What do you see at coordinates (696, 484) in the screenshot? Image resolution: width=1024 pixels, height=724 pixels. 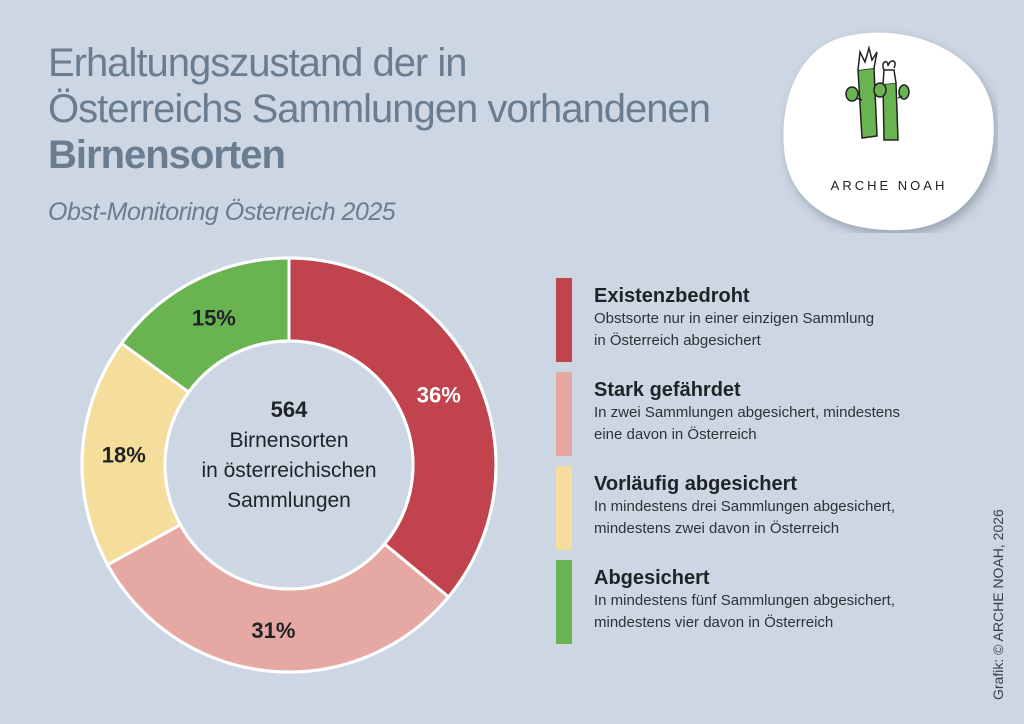 I see `legend-title: Vorläufig abgesichert` at bounding box center [696, 484].